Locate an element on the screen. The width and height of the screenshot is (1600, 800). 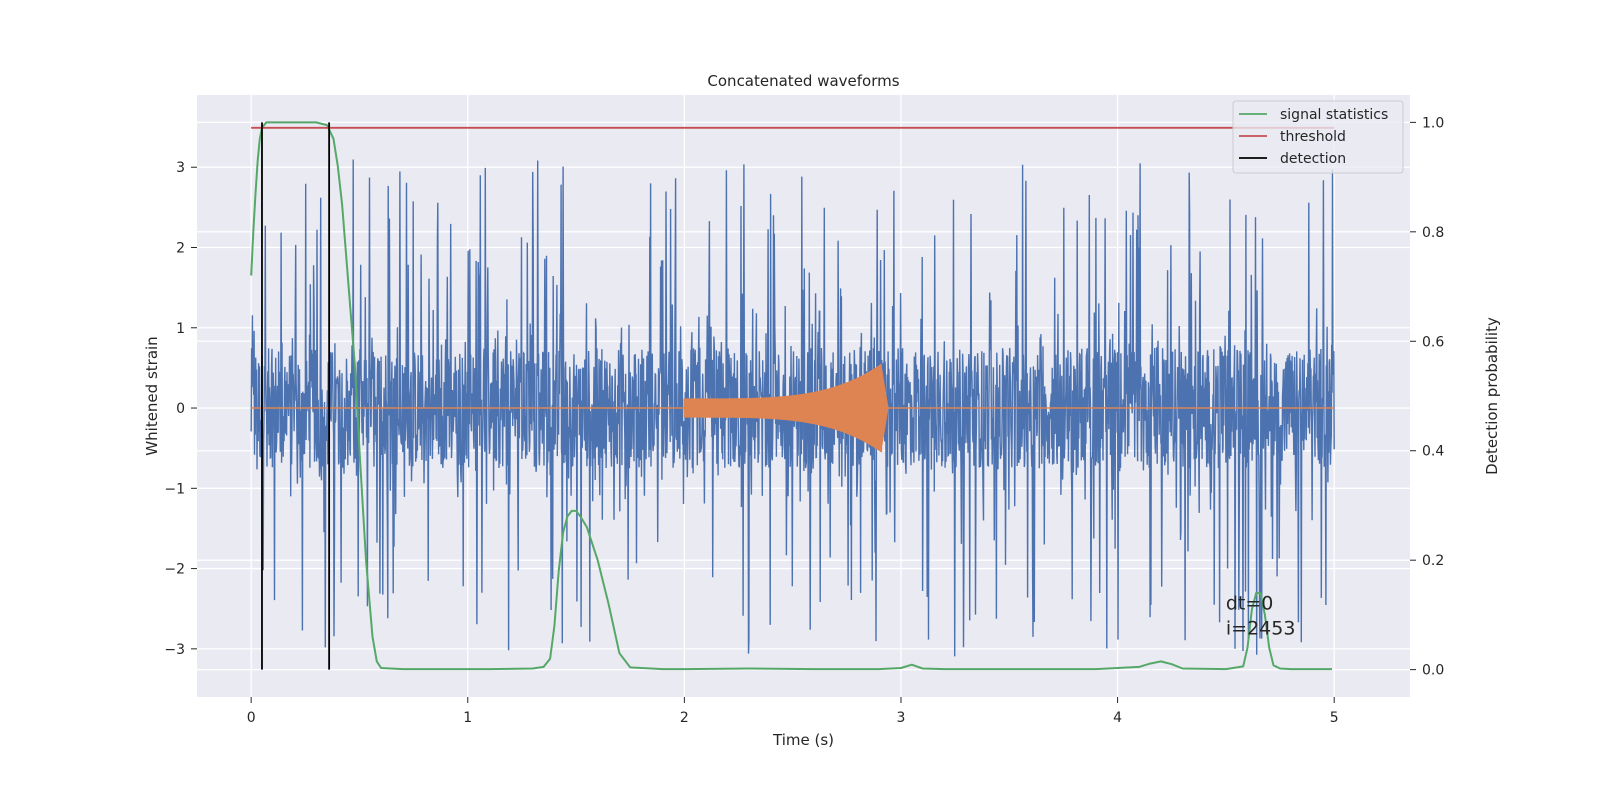
y-axis-ticks-left: −3 −2 −1 0 1 2 3 is located at coordinates (180, 409).